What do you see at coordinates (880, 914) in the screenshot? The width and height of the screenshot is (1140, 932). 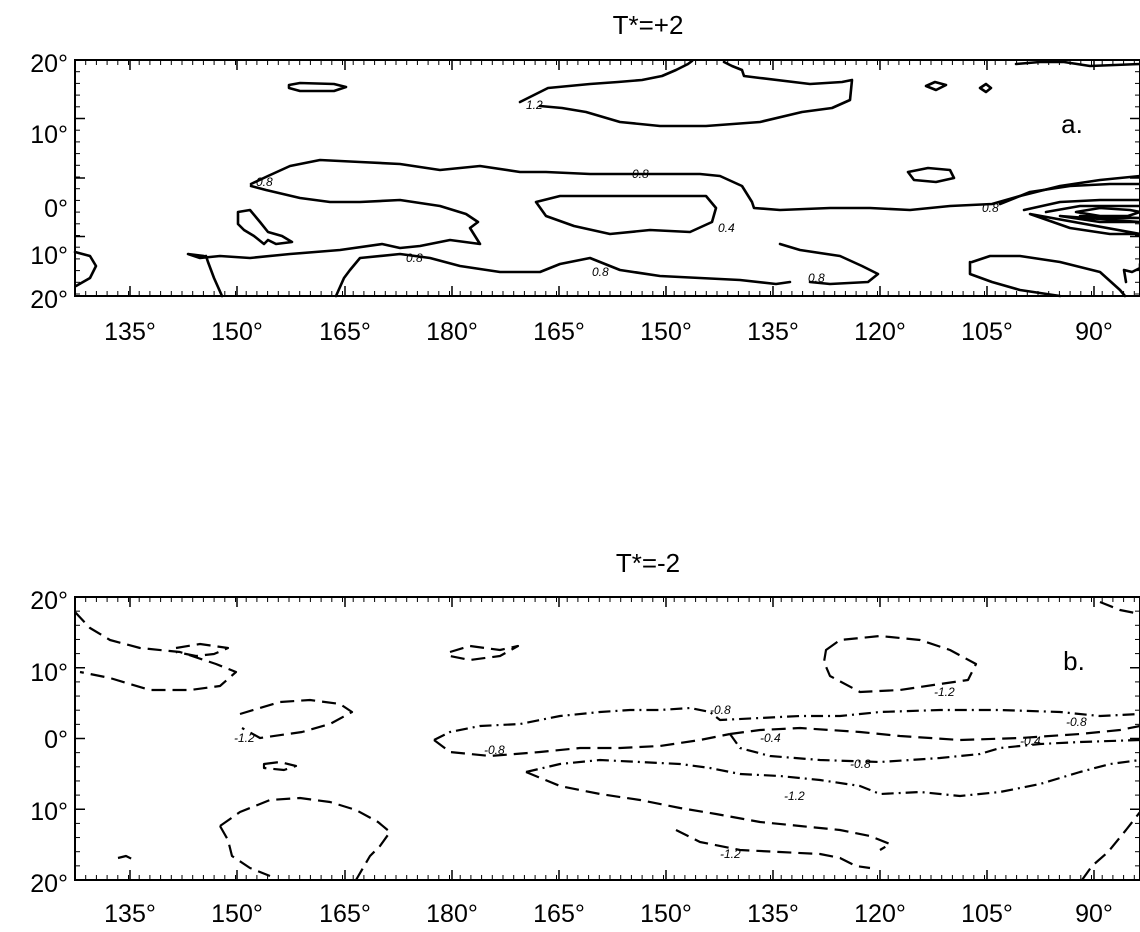 I see `panel-b-xtick-label: 120°` at bounding box center [880, 914].